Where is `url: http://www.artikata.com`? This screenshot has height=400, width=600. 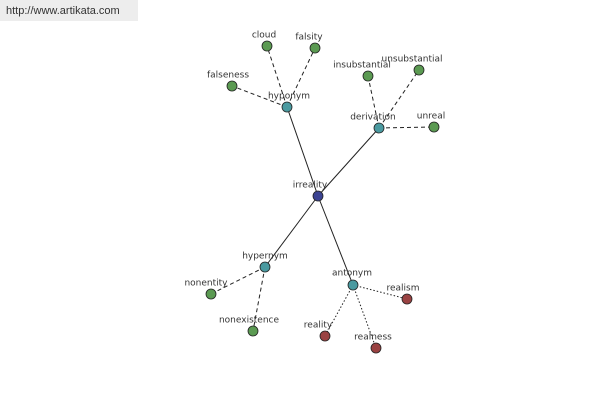
url: http://www.artikata.com is located at coordinates (63, 11).